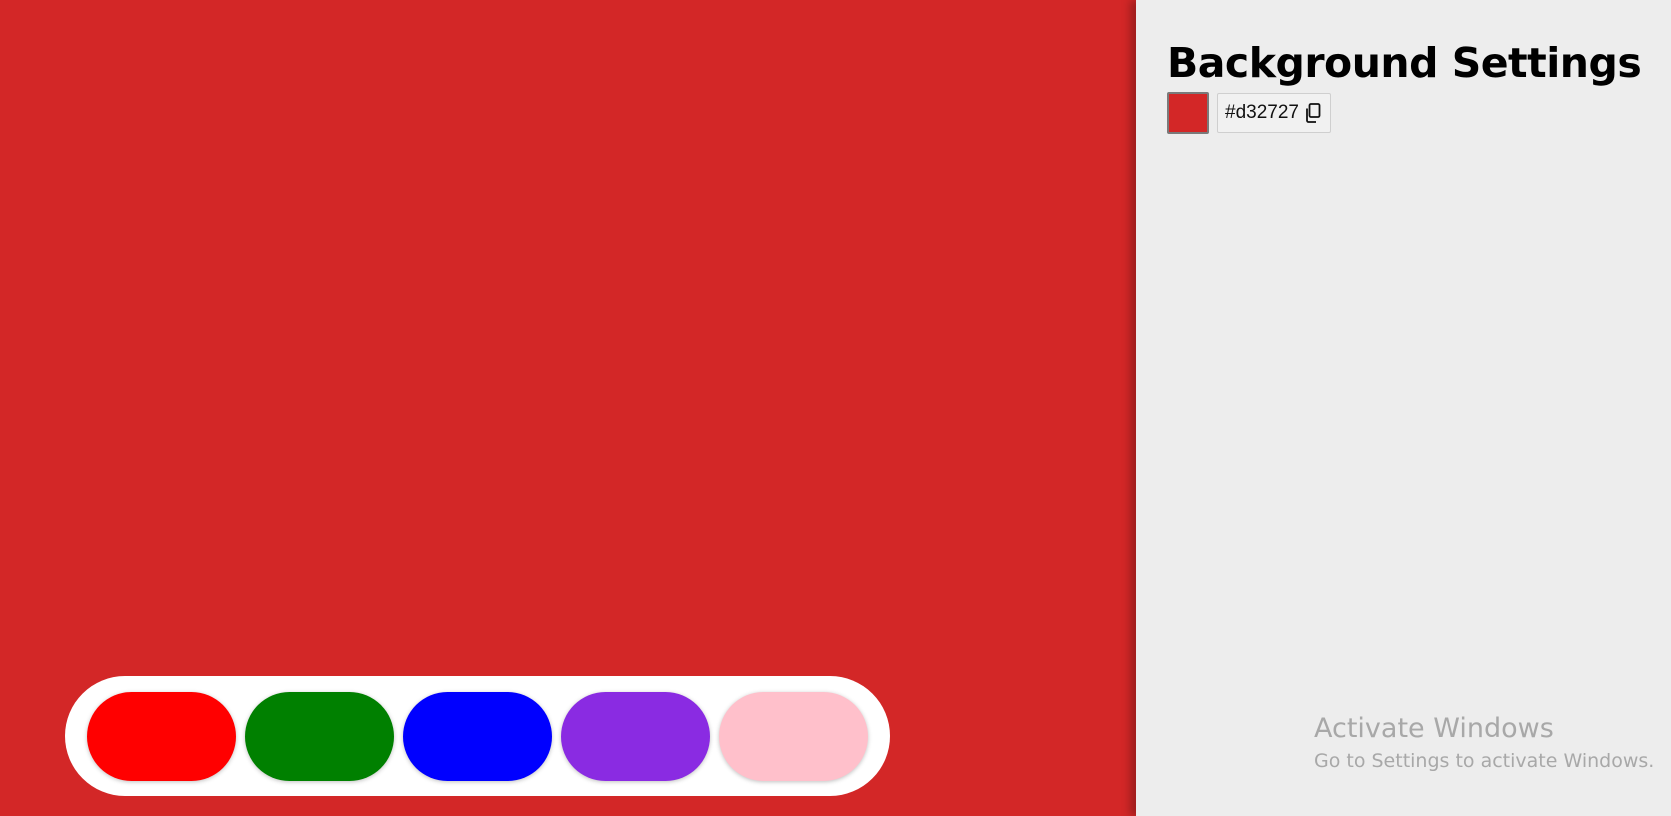 This screenshot has width=1671, height=816. Describe the element at coordinates (1188, 113) in the screenshot. I see `current-color-swatch` at that location.